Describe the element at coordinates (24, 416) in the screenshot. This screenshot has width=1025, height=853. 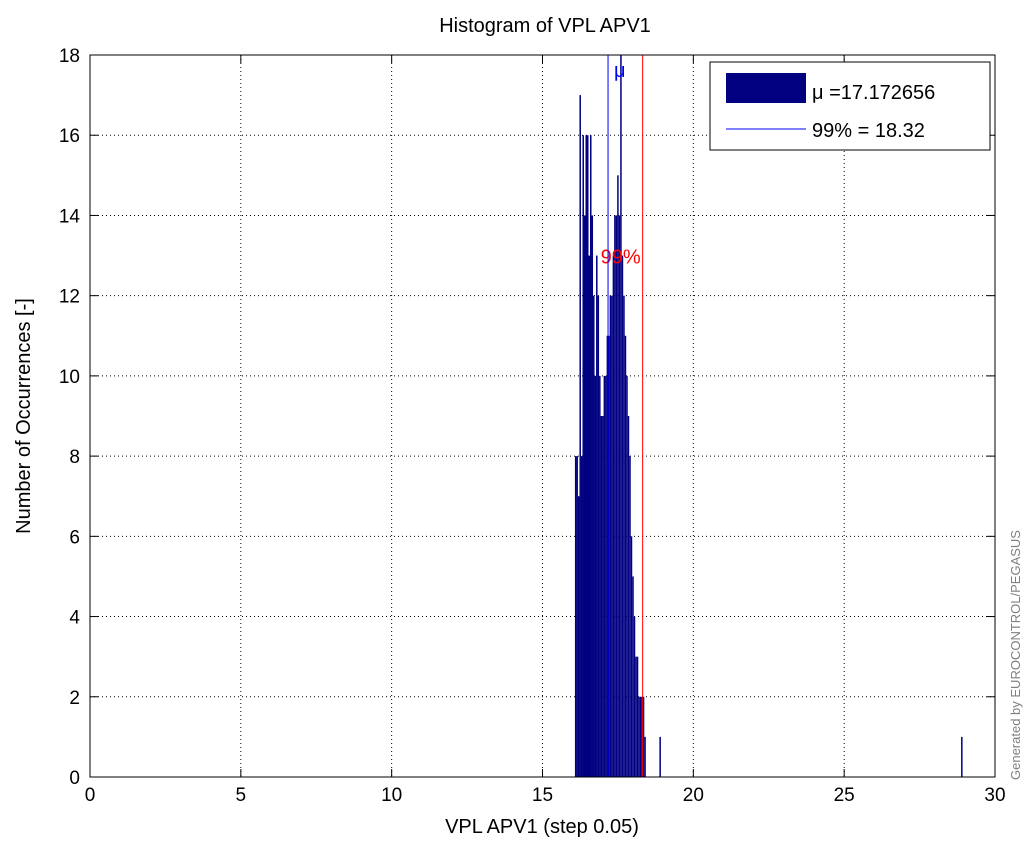
I see `y-axis-label: Number of Occurrences [-]` at that location.